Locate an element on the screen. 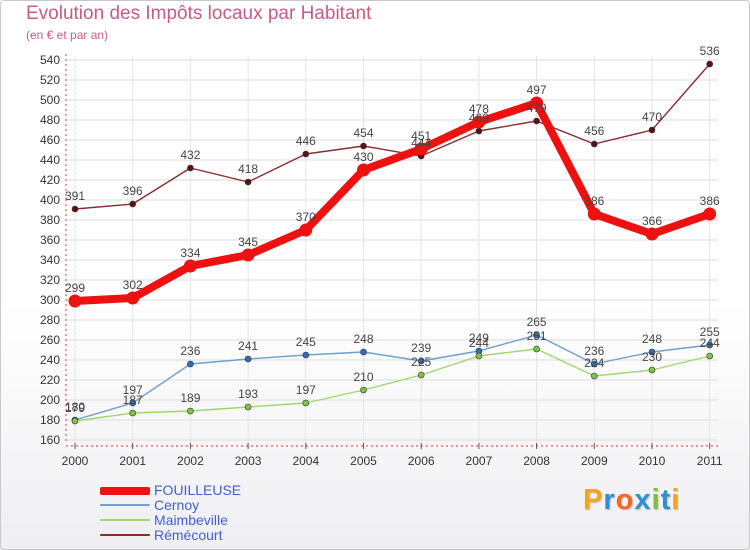 The image size is (750, 550). legend-item-remecourt: Rémécourt is located at coordinates (230, 535).